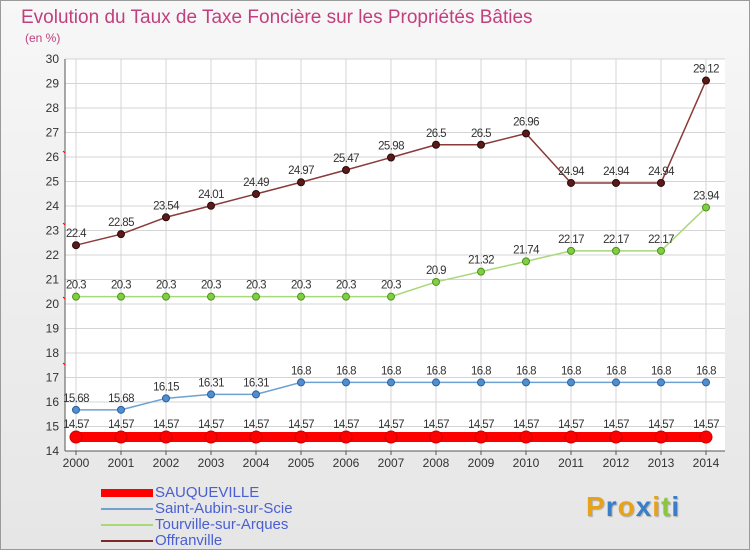 The image size is (750, 550). What do you see at coordinates (53, 84) in the screenshot?
I see `y-tick-label: 29` at bounding box center [53, 84].